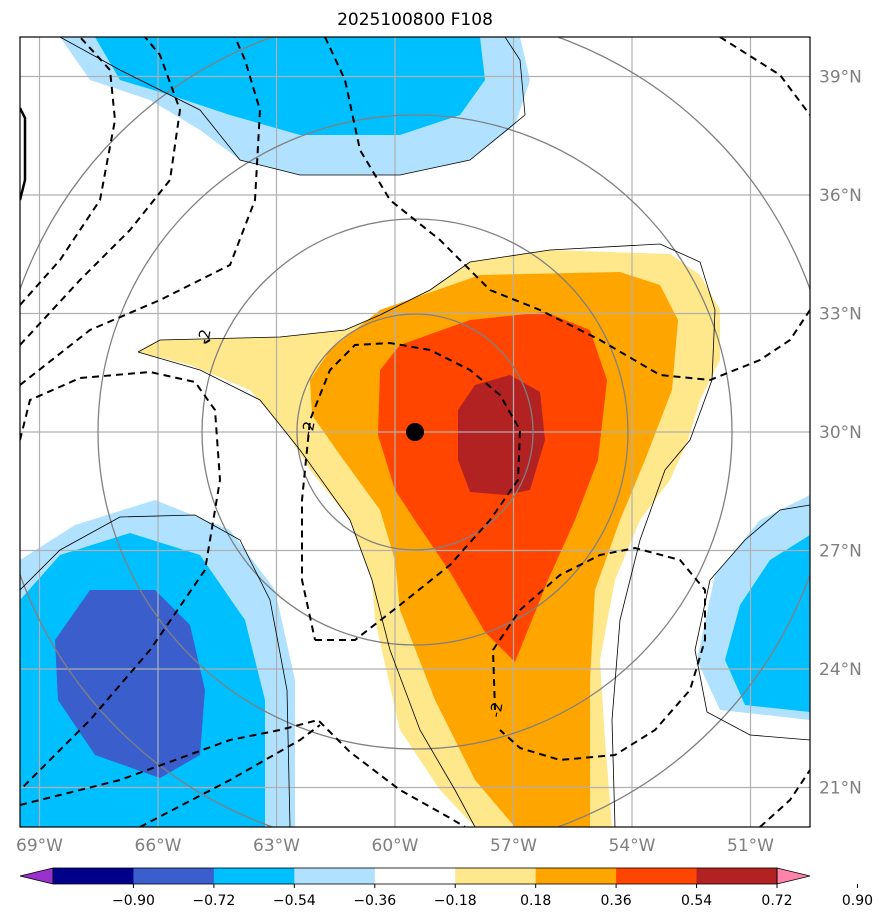  Describe the element at coordinates (204, 337) in the screenshot. I see `contour-label-northwest: -2` at that location.